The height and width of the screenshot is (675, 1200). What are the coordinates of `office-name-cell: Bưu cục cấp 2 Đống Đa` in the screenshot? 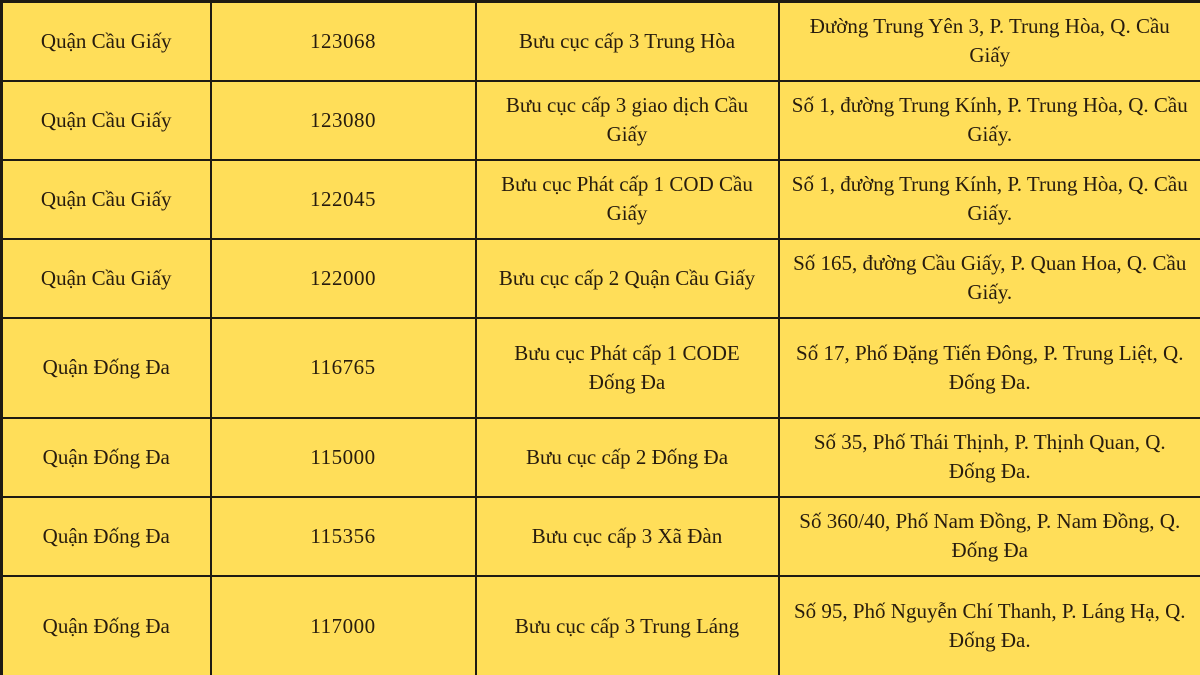 It's located at (627, 457).